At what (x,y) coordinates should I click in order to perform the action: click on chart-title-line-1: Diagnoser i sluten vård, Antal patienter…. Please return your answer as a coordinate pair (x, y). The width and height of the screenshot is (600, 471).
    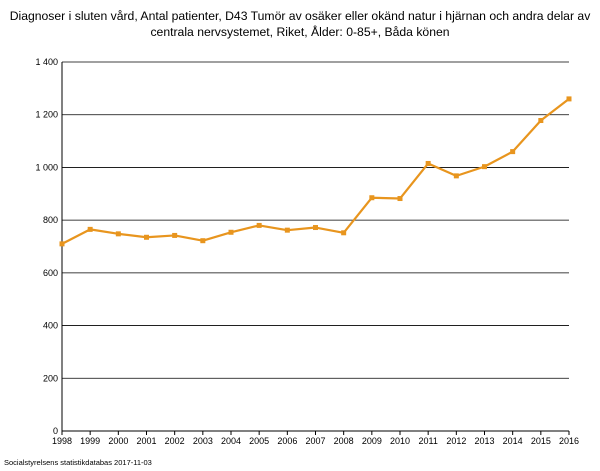
    Looking at the image, I should click on (301, 16).